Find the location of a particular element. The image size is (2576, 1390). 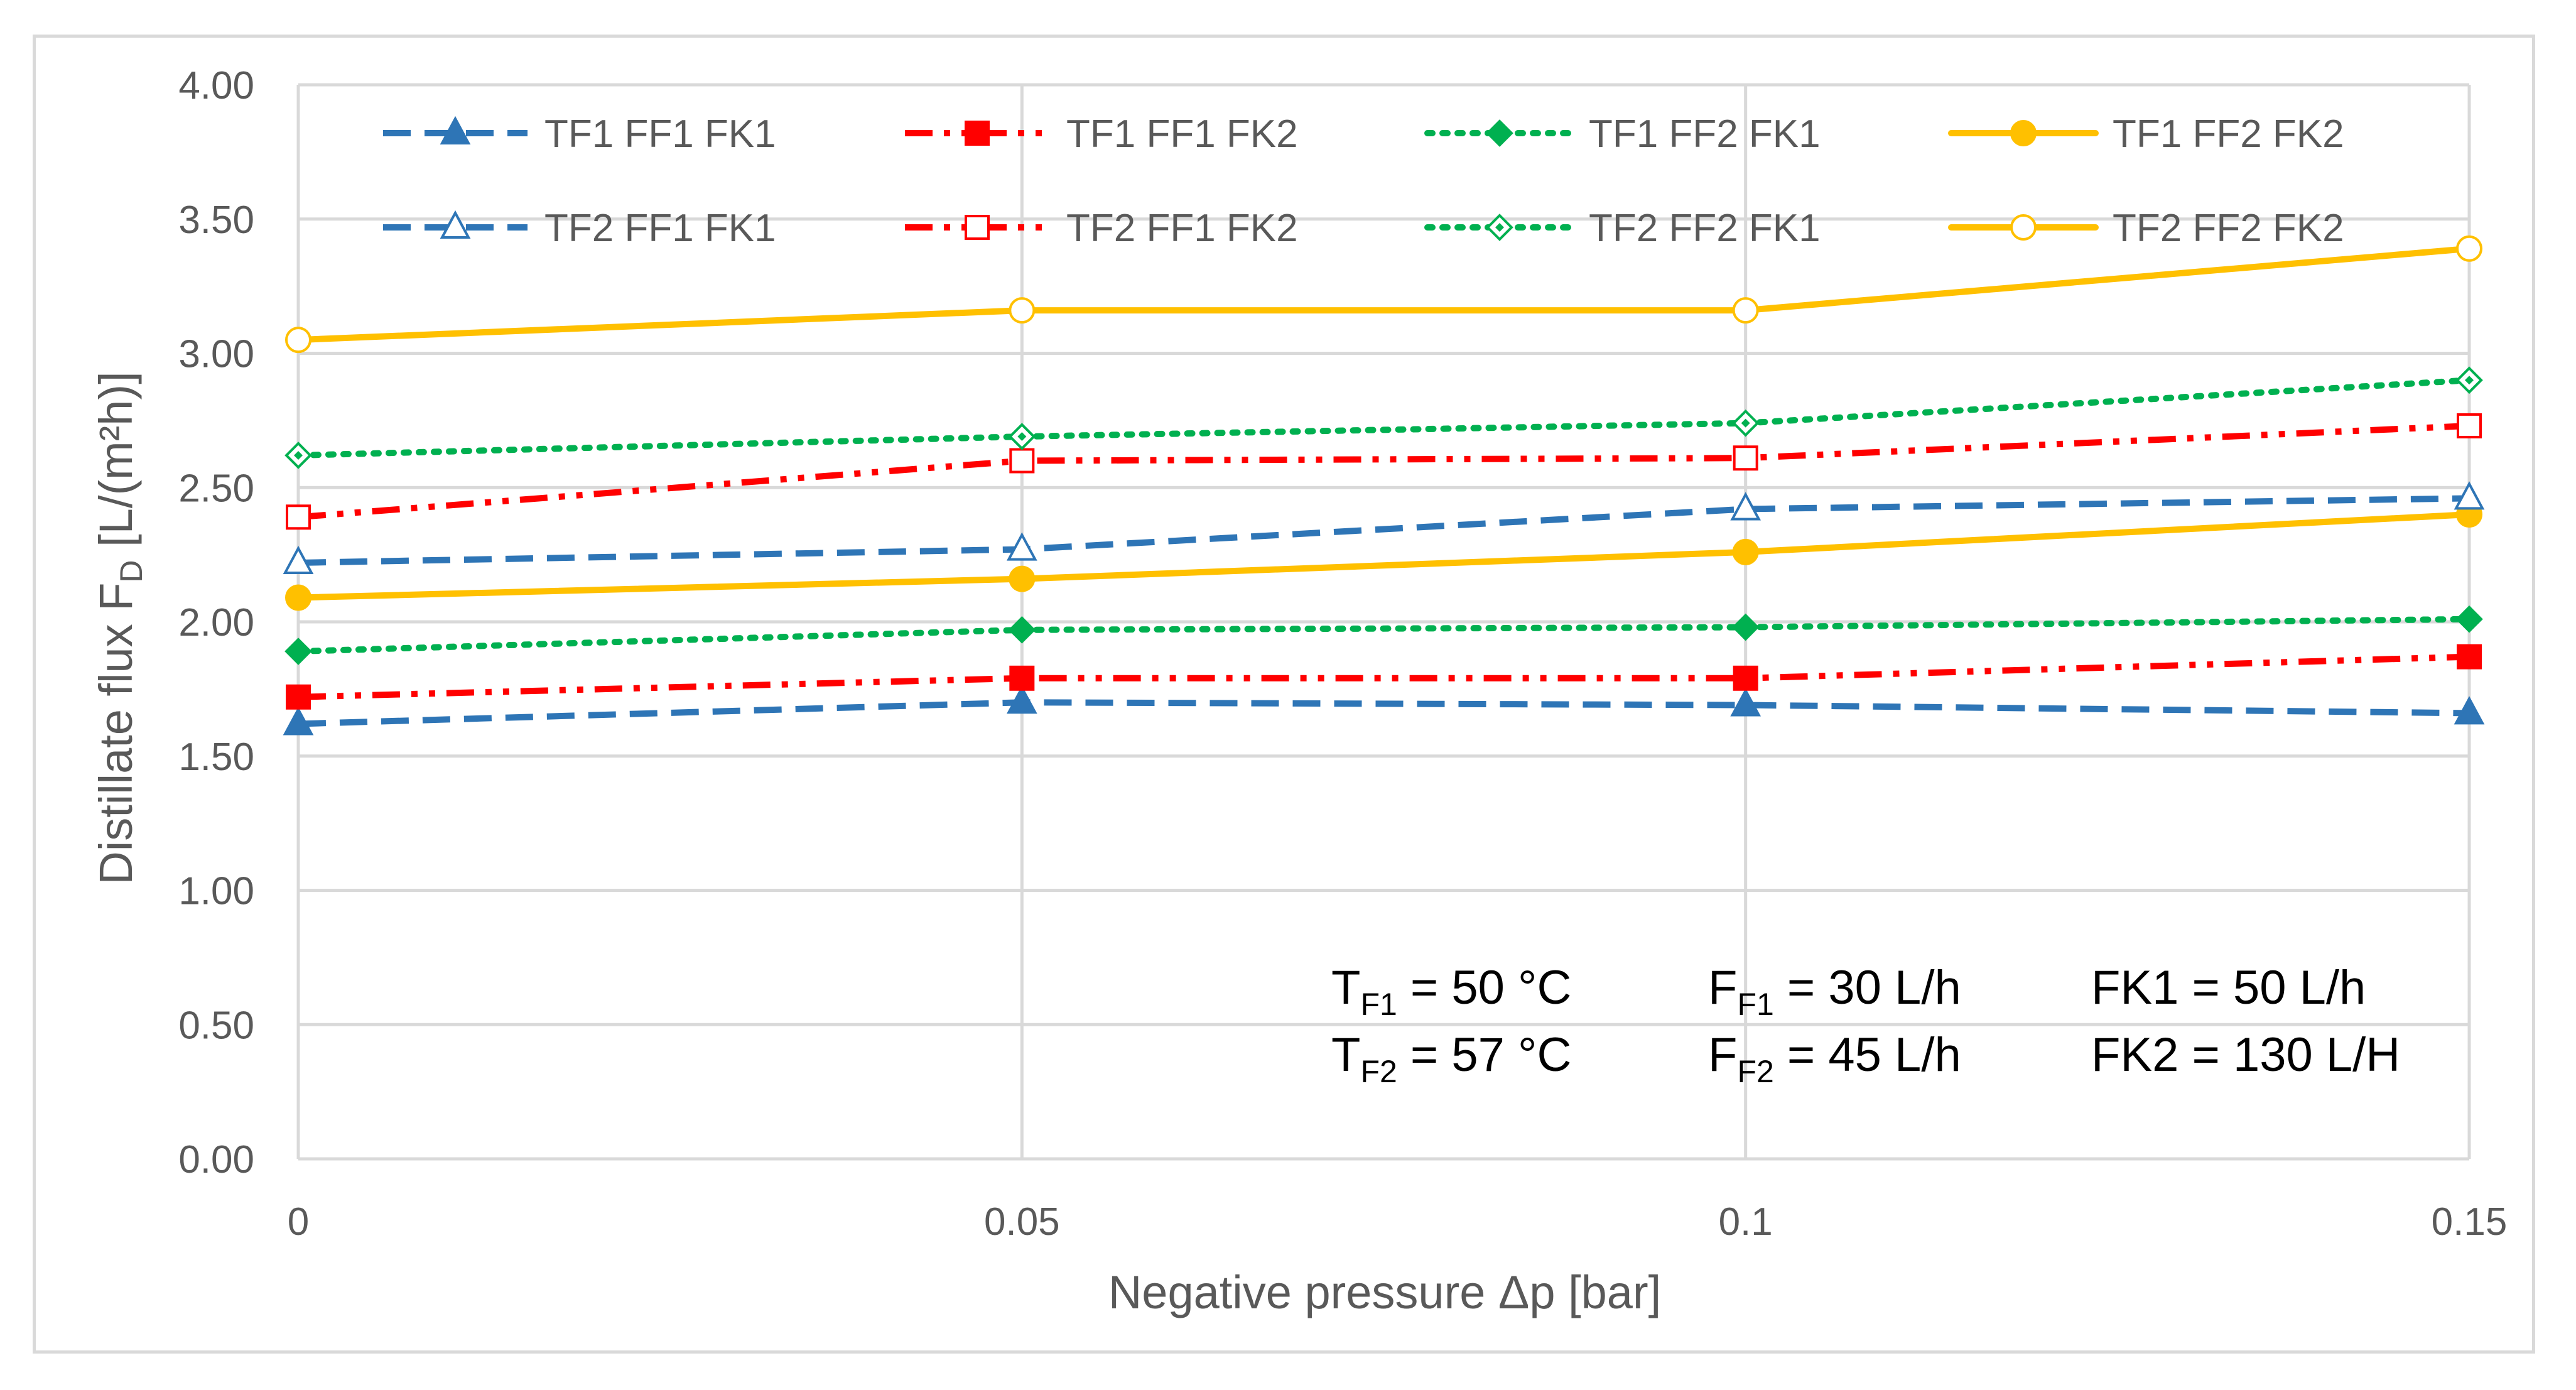

annotation-ff2: FF2 = 45 L/h is located at coordinates (1834, 1058).